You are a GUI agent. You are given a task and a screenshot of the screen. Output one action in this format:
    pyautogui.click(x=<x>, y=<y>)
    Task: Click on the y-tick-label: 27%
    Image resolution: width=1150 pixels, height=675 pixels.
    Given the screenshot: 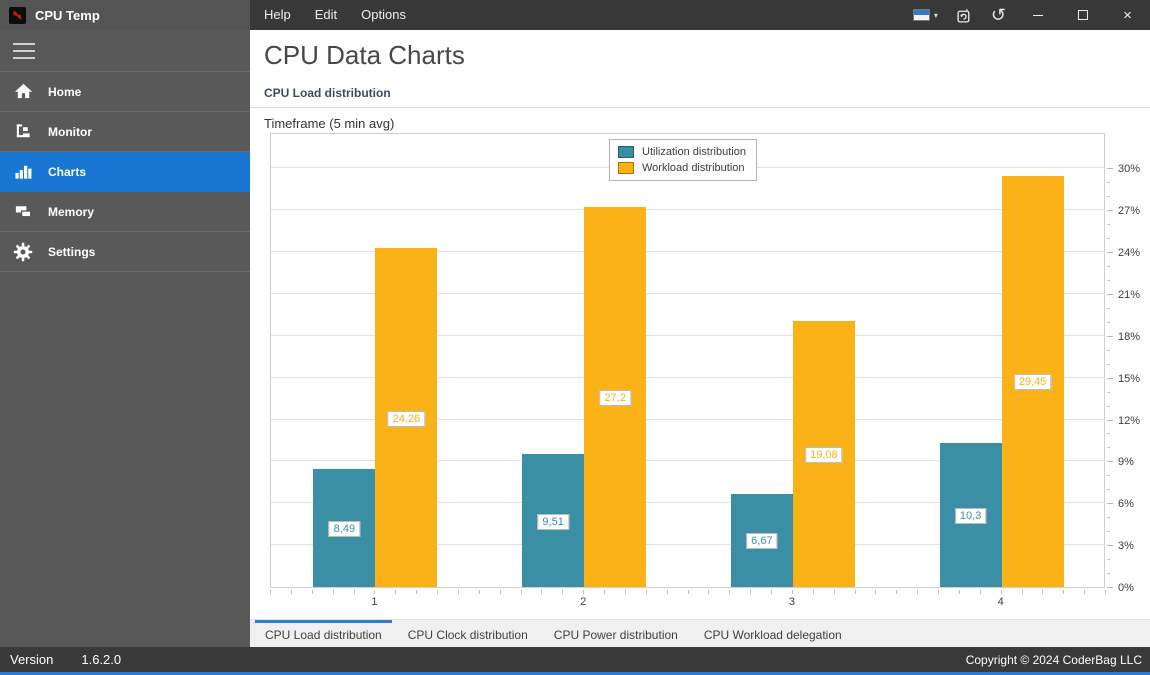 What is the action you would take?
    pyautogui.click(x=1129, y=211)
    